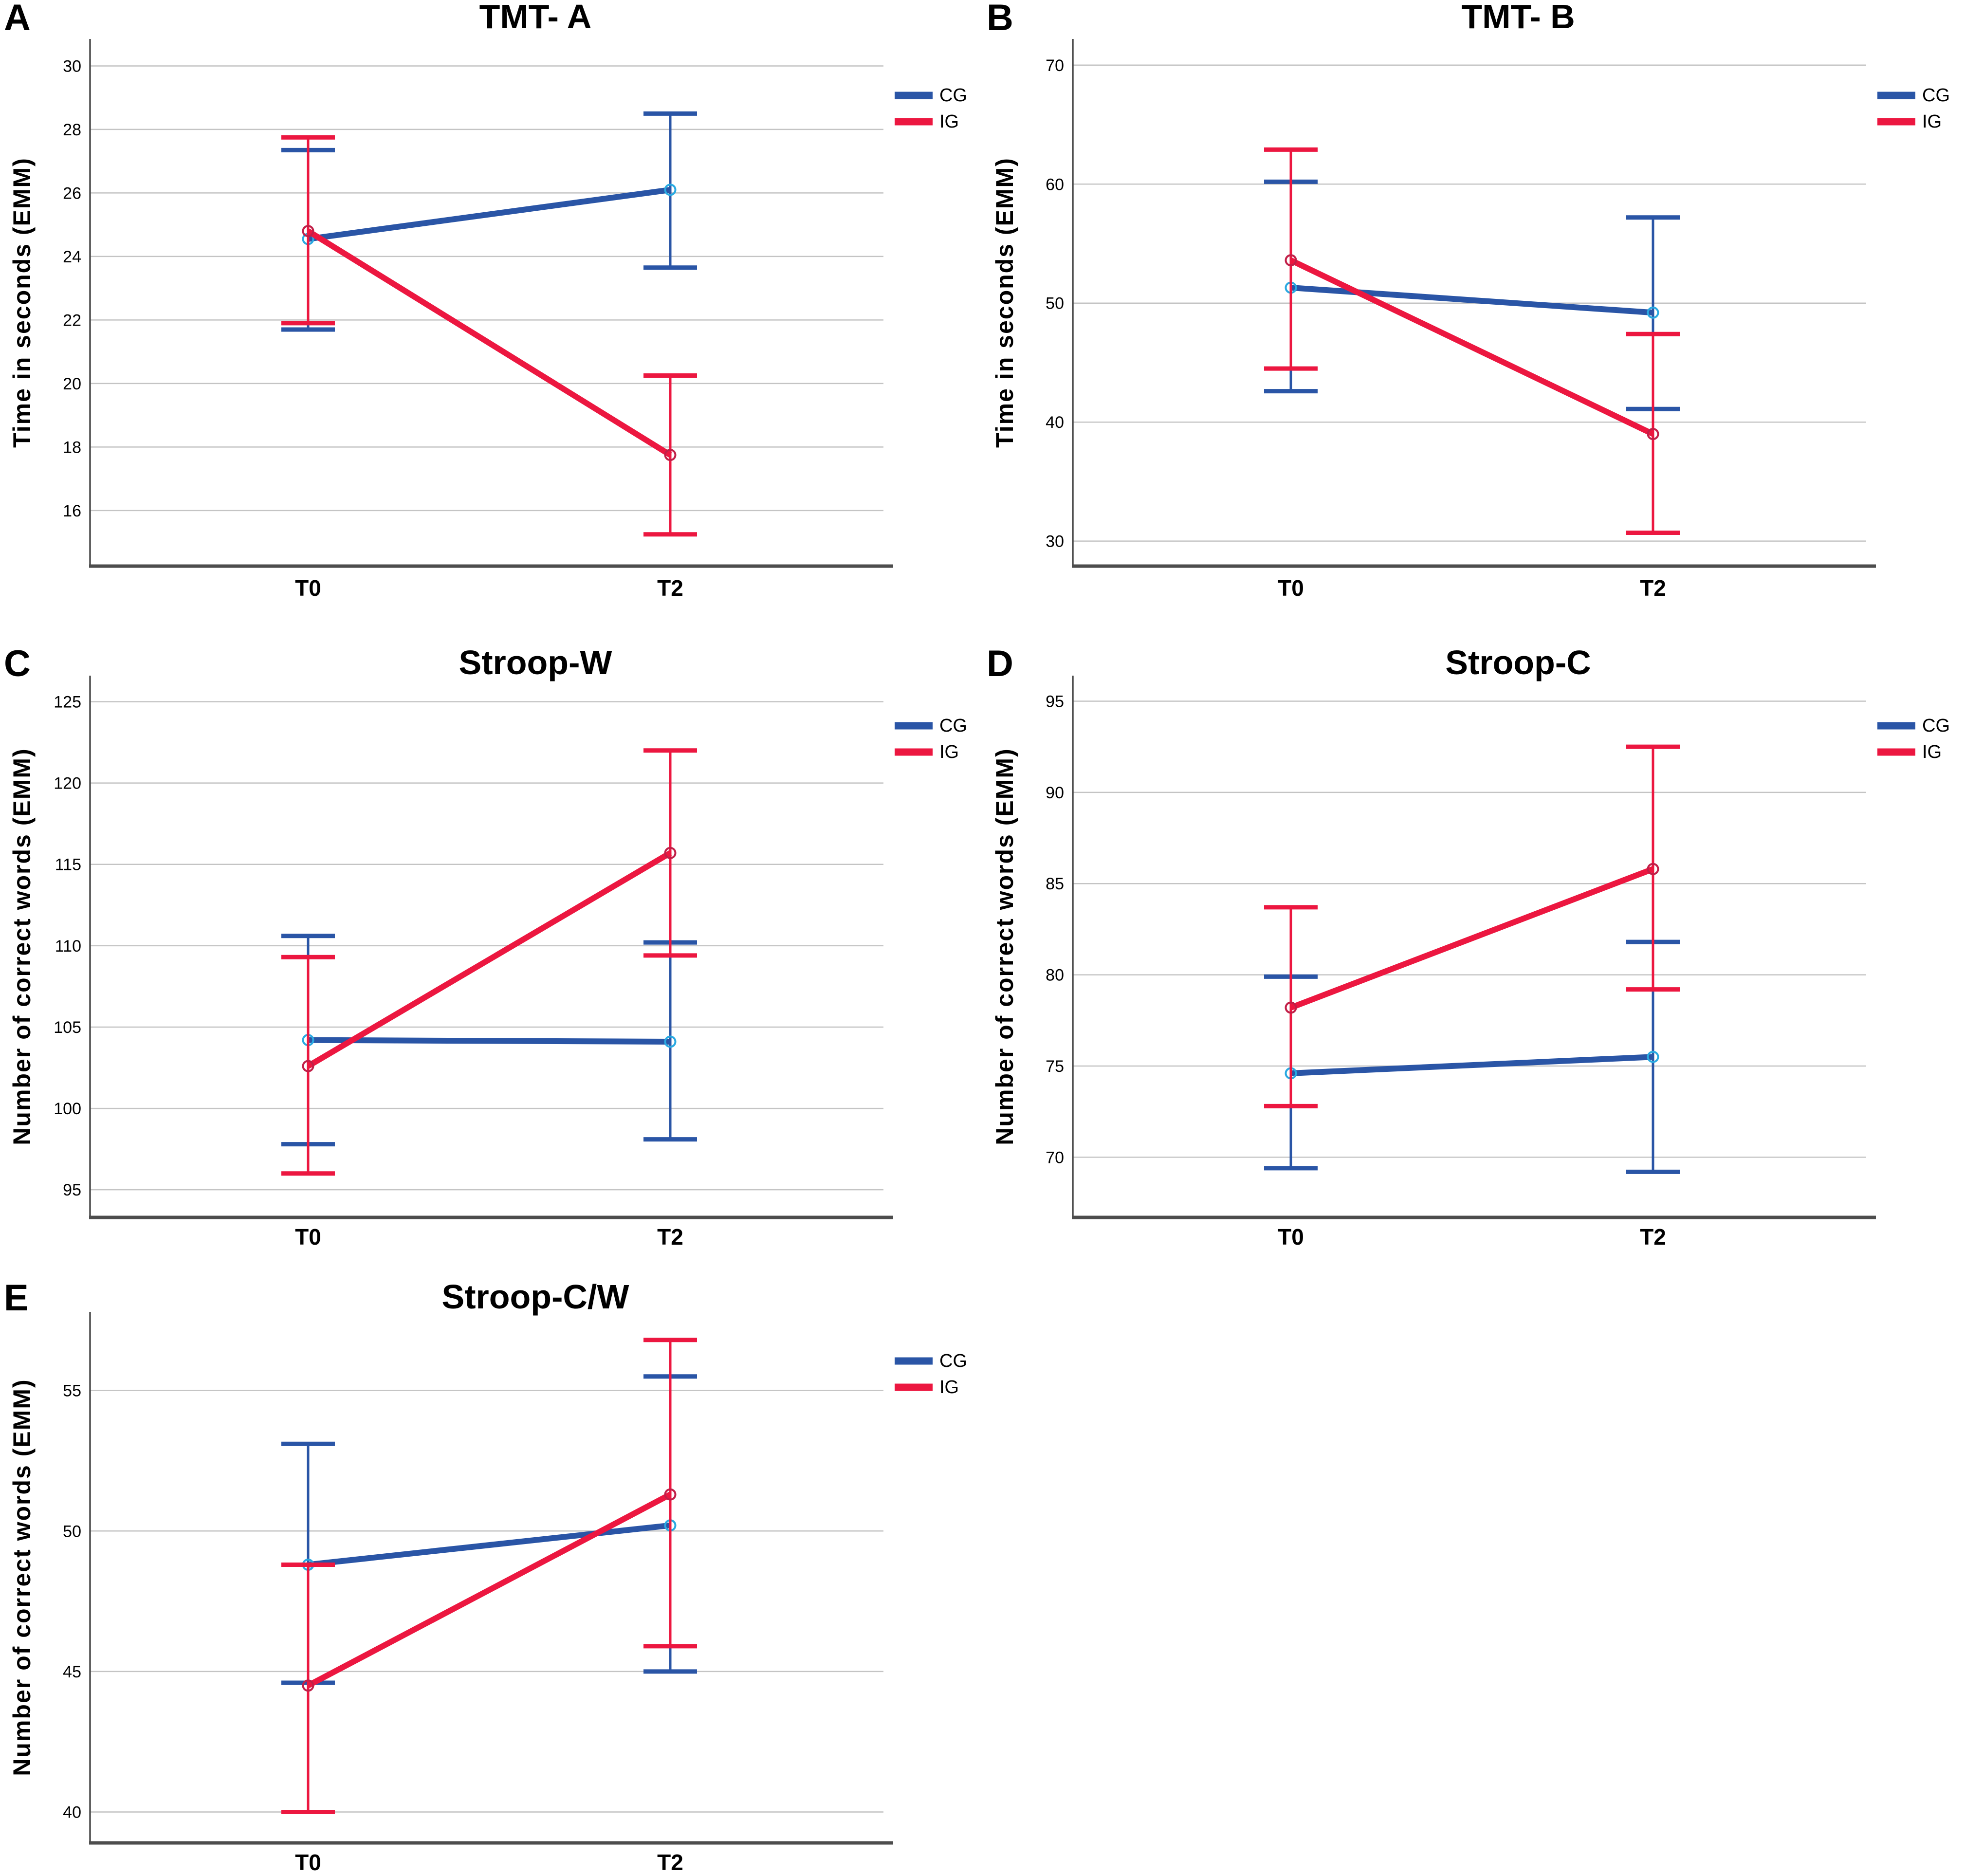 This screenshot has height=1876, width=1965. What do you see at coordinates (67, 1027) in the screenshot?
I see `y-tick-label-105: 105` at bounding box center [67, 1027].